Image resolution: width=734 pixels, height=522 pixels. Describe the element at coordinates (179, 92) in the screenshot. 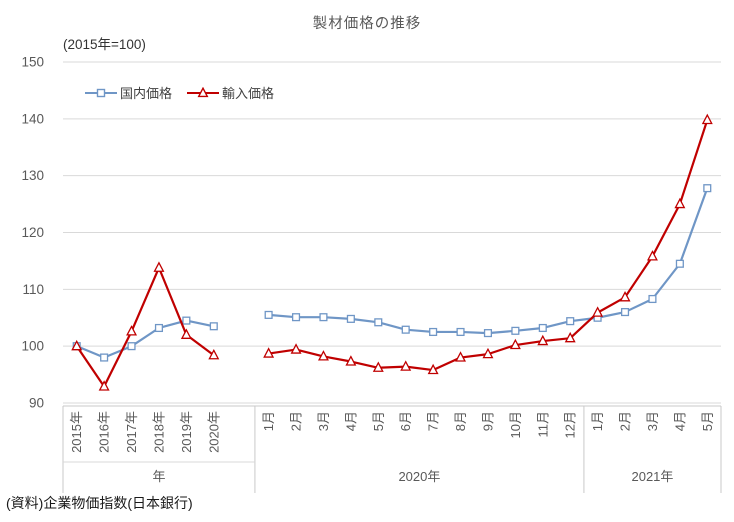

I see `chart-legend: 国内価格 輸入価格` at that location.